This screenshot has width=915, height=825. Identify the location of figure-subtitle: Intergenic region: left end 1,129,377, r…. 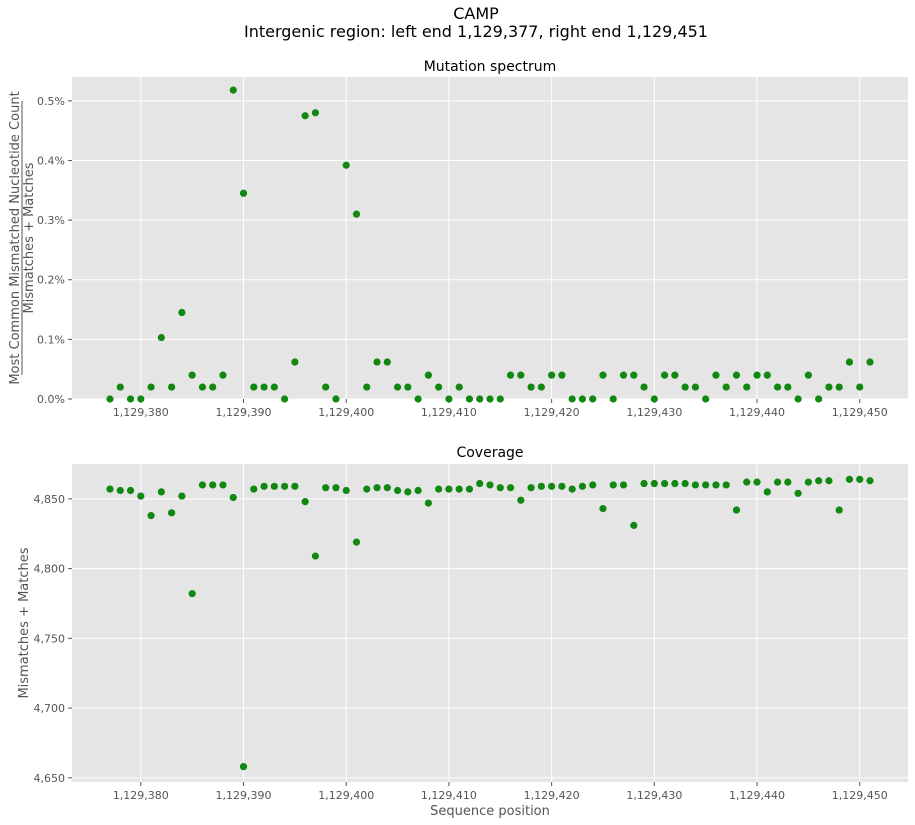
(476, 31).